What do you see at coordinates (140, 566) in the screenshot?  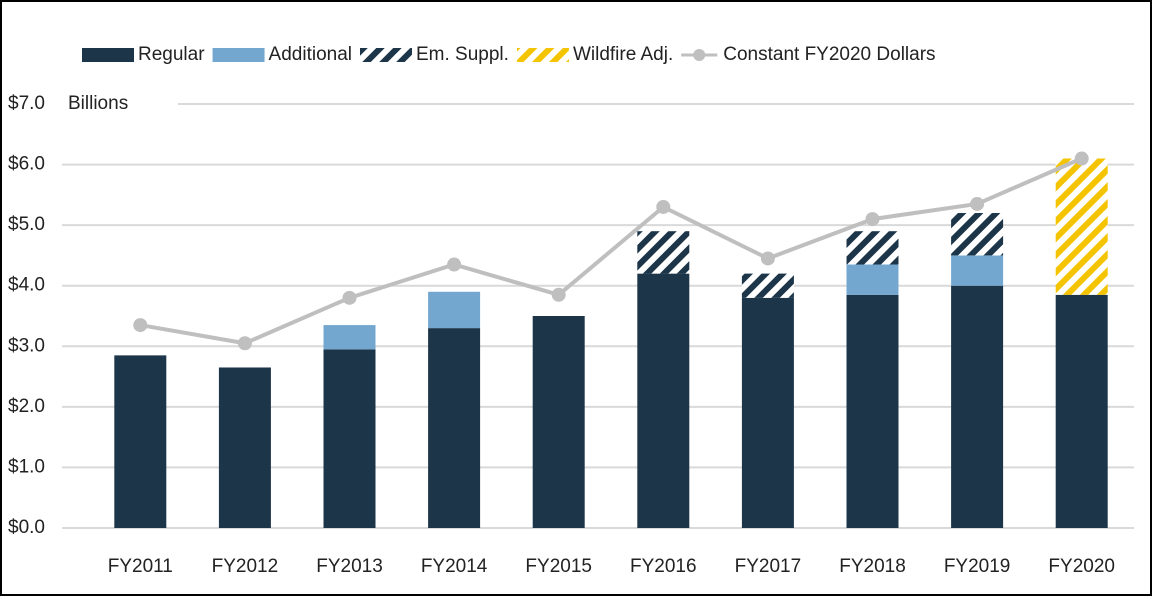 I see `x-tick-label: FY2011` at bounding box center [140, 566].